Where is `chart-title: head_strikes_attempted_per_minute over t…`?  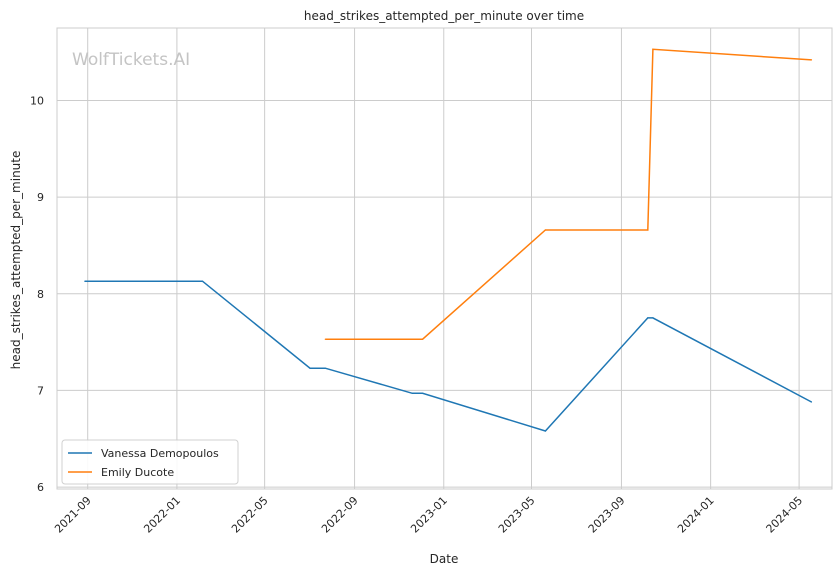 chart-title: head_strikes_attempted_per_minute over t… is located at coordinates (444, 16).